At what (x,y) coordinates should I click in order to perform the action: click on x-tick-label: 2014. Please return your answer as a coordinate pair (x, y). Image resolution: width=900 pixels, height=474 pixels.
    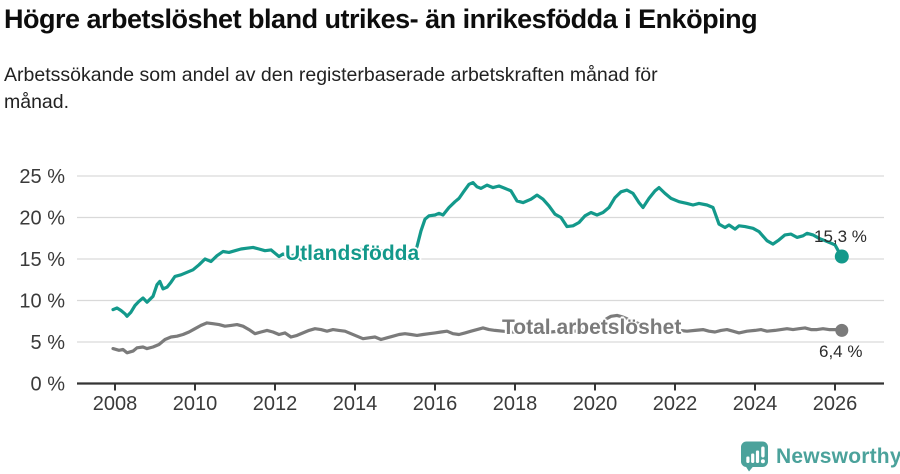
    Looking at the image, I should click on (355, 404).